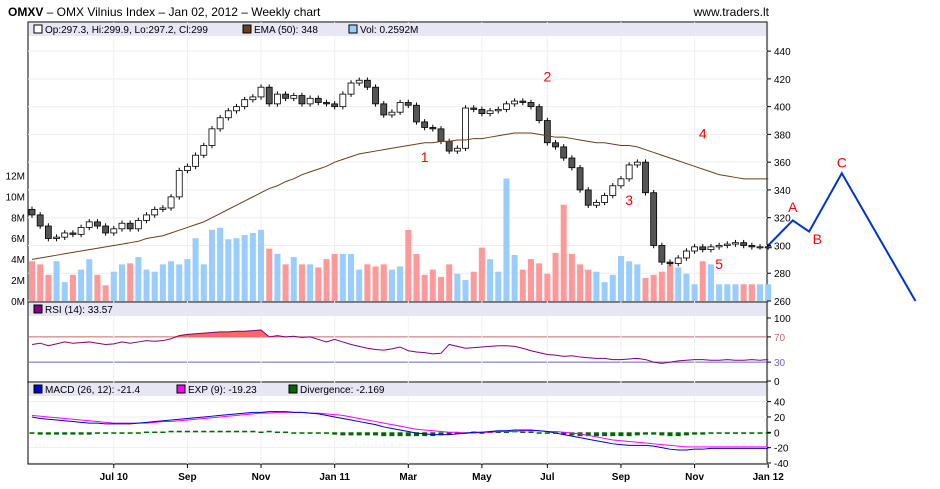 The image size is (940, 489). What do you see at coordinates (782, 319) in the screenshot?
I see `rsi-tick-label: 100` at bounding box center [782, 319].